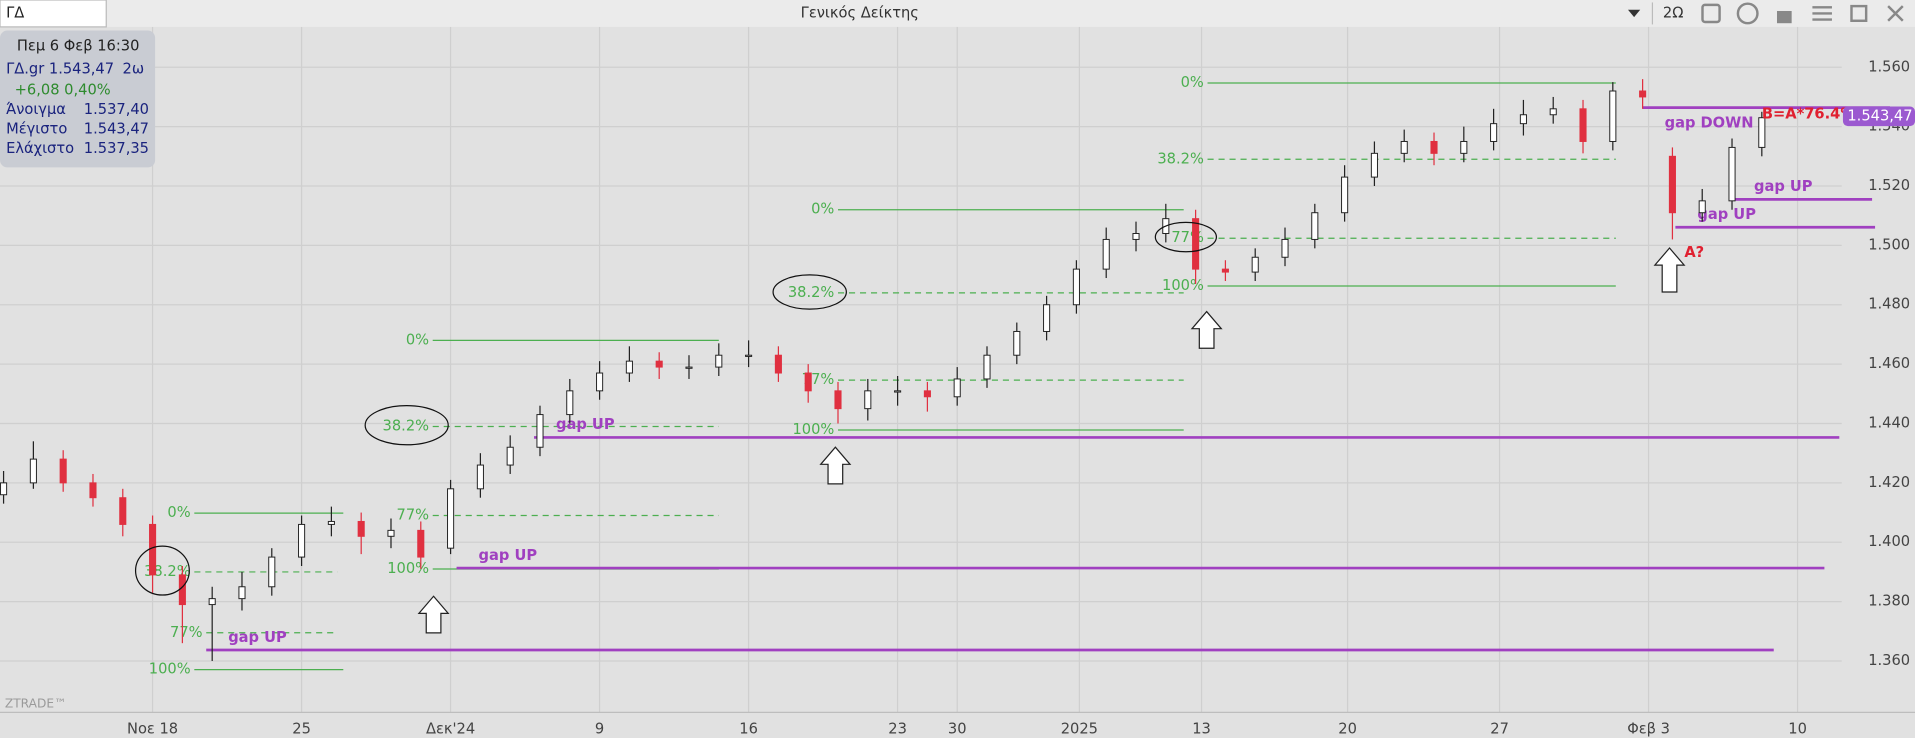  I want to click on x-tick-label: 30, so click(957, 728).